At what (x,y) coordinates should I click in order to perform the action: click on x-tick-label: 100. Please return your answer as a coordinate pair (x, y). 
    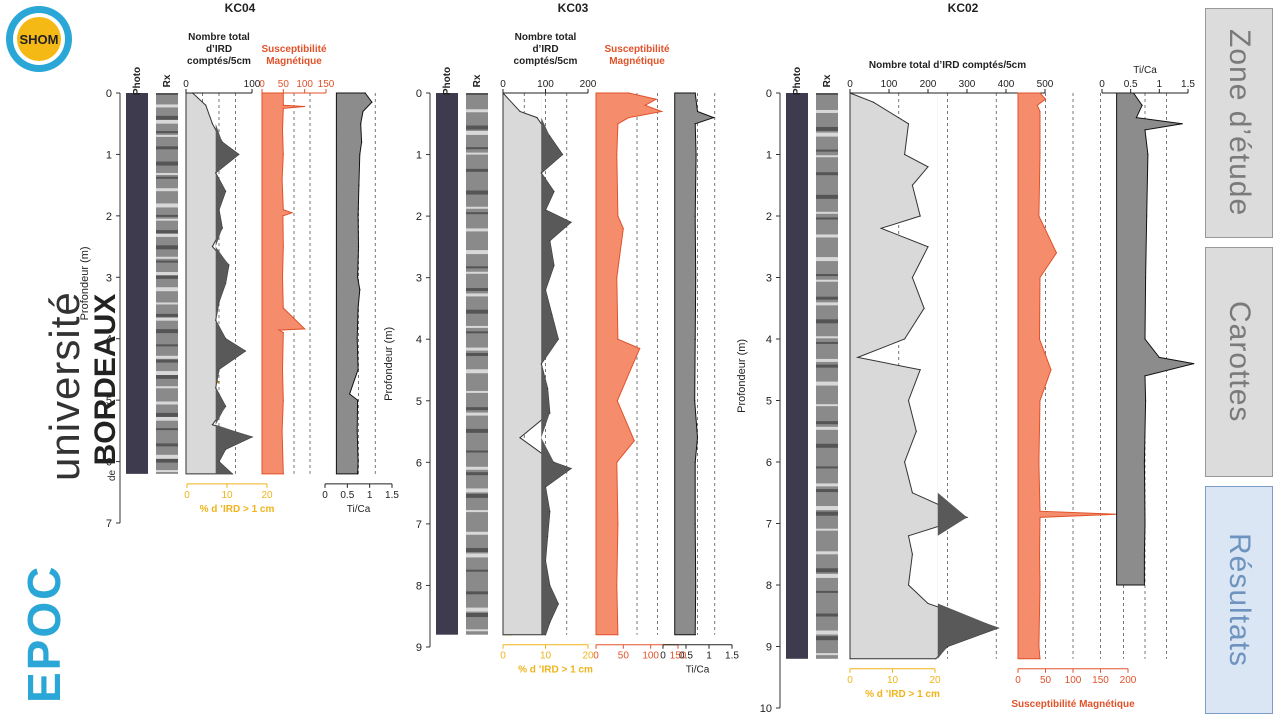
    Looking at the image, I should click on (889, 84).